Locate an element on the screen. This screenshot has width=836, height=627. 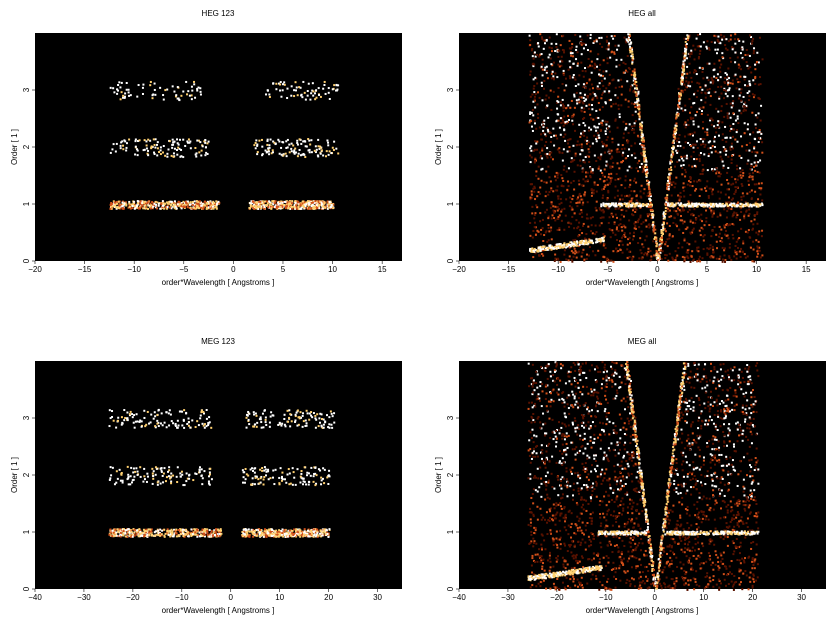
x-axis-label: order*Wavelength [ Angstroms ] is located at coordinates (218, 282).